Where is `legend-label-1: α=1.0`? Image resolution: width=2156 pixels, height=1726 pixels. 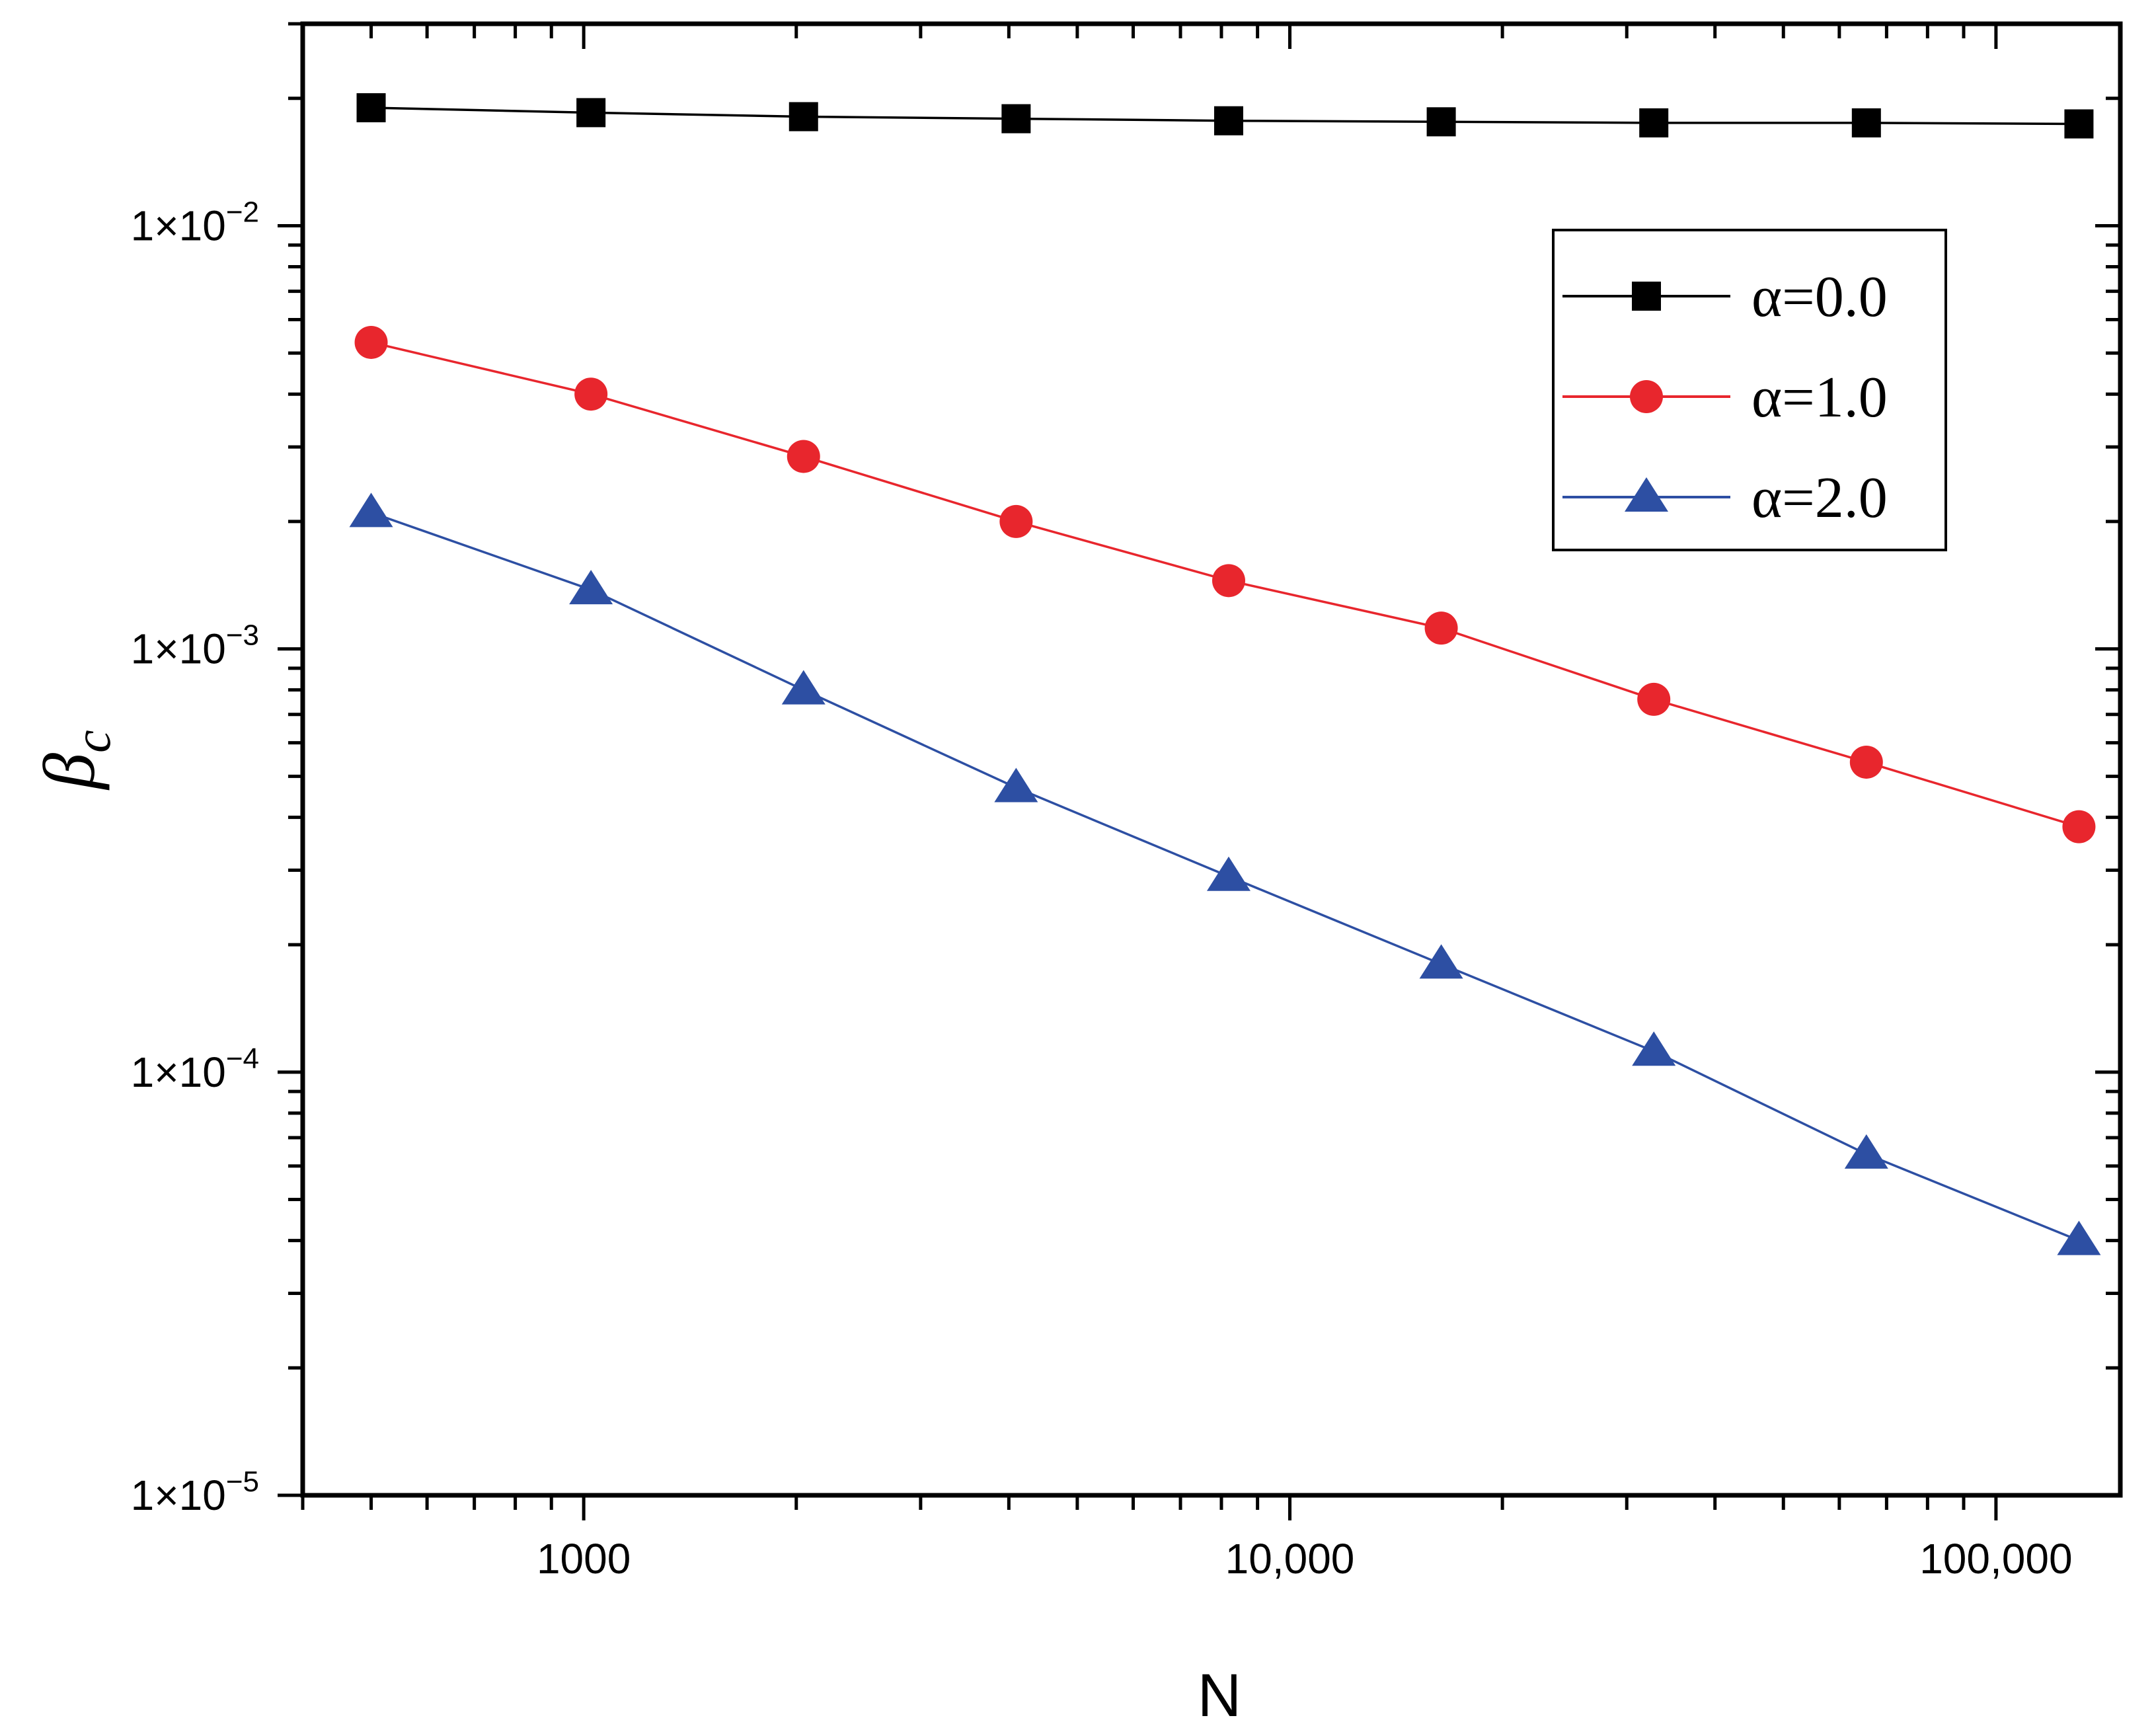
legend-label-1: α=1.0 is located at coordinates (1820, 398).